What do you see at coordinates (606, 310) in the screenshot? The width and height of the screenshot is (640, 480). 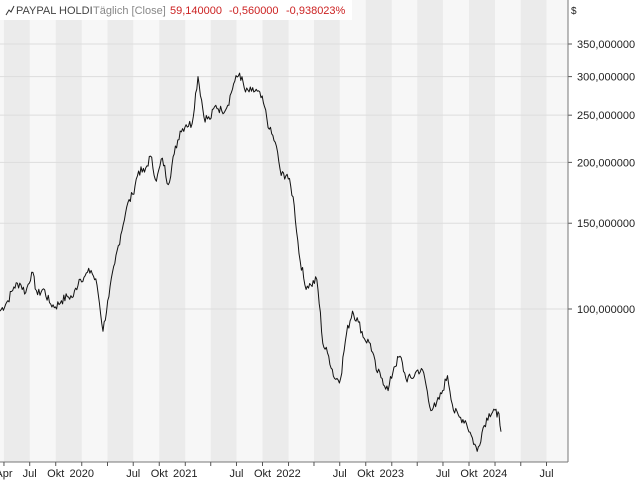 I see `y-tick-label: 100,000000` at bounding box center [606, 310].